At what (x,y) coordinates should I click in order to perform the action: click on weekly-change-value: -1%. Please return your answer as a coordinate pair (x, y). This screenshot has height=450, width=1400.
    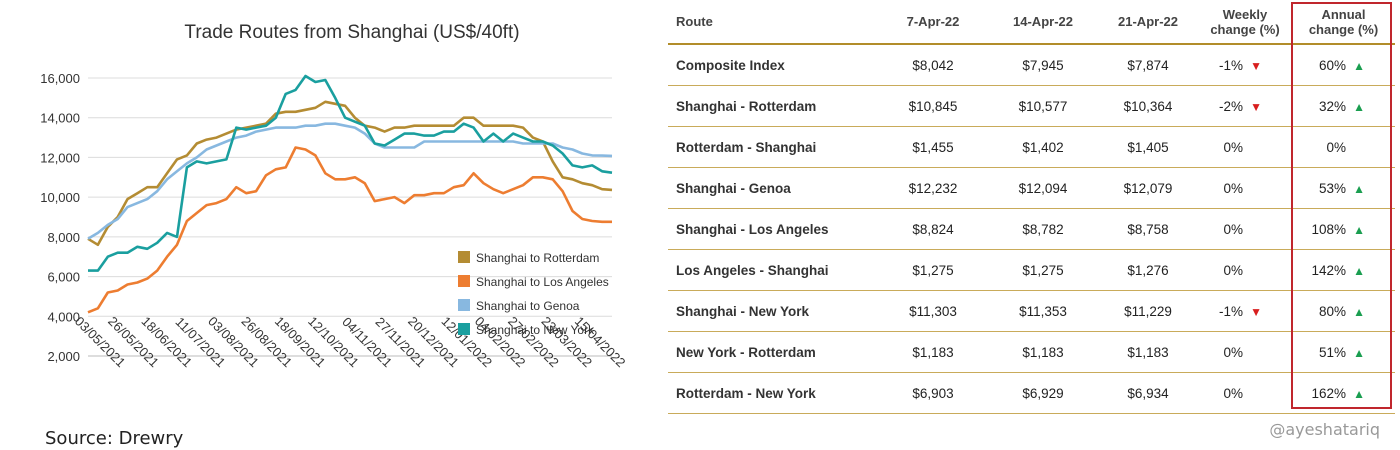
    Looking at the image, I should click on (1230, 311).